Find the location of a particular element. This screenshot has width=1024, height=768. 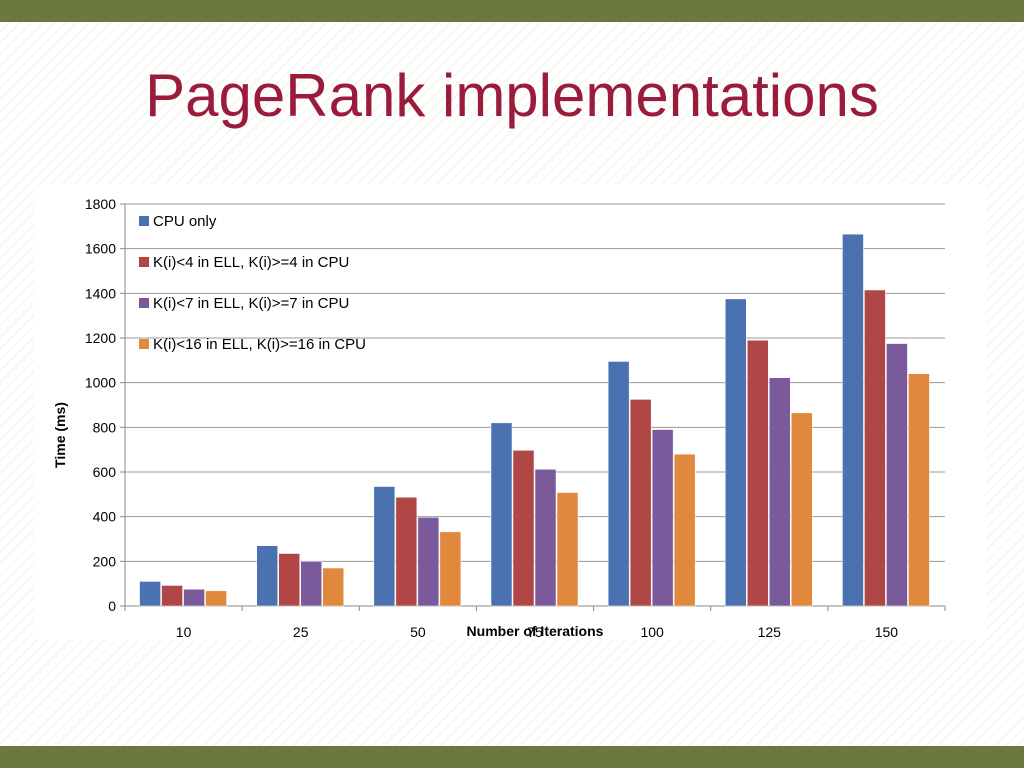

x-tick-label: 10 is located at coordinates (184, 632).